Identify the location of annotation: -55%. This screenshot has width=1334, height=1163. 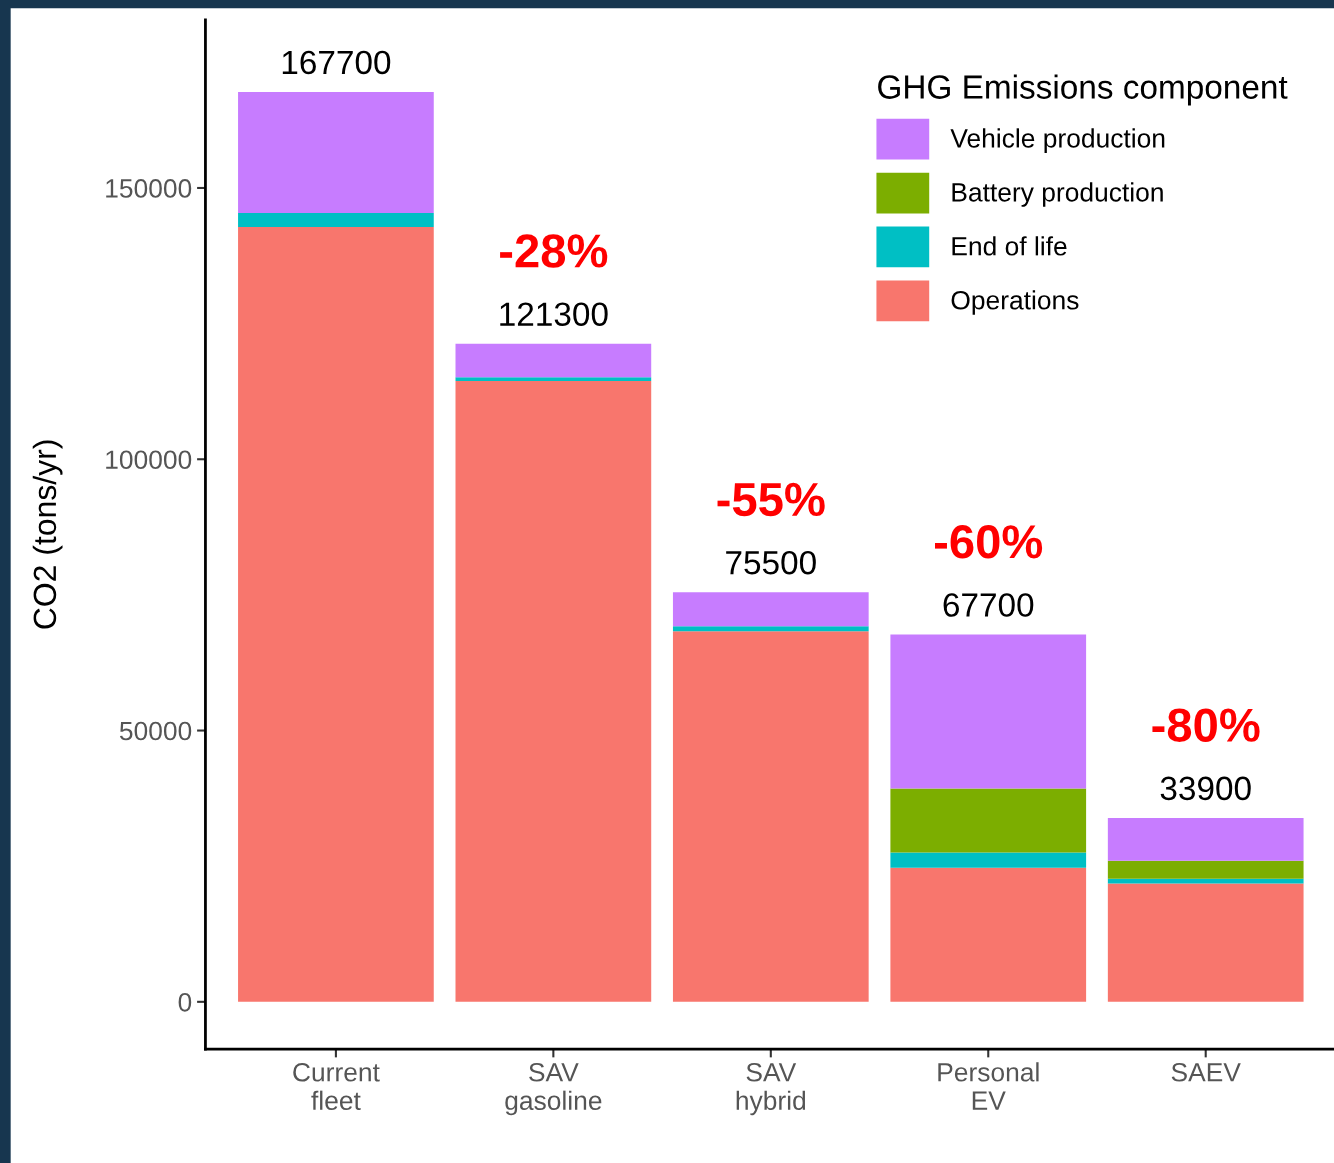
(771, 499).